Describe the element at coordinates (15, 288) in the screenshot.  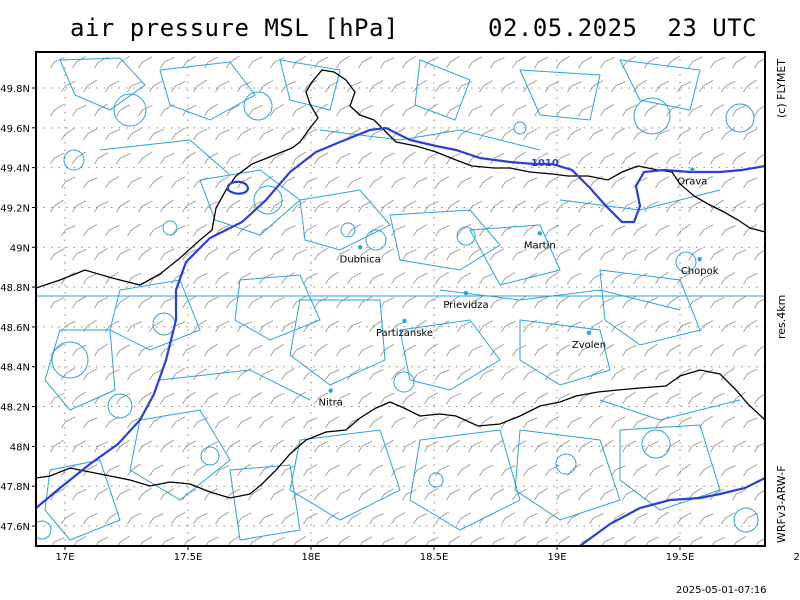
I see `lat-tick-label: 48.8N` at that location.